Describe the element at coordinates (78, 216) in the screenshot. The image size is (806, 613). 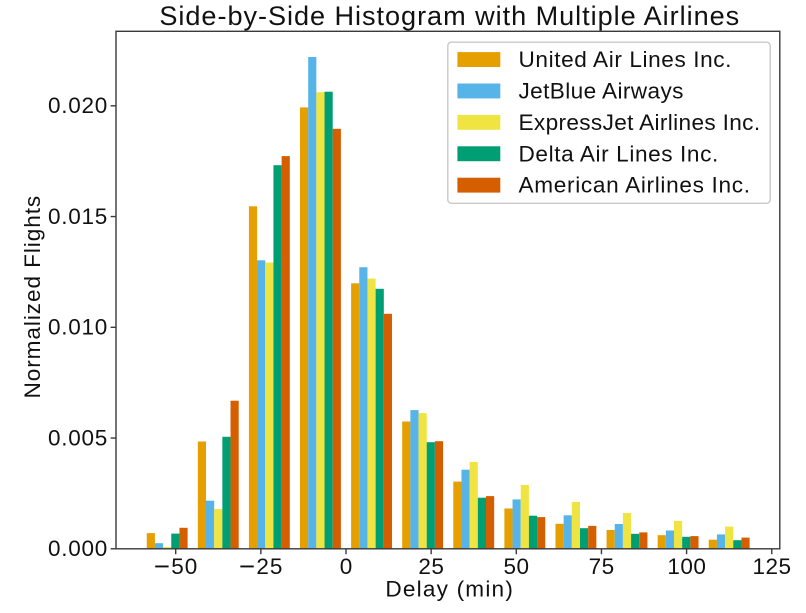
I see `svg-text: 0.015` at that location.